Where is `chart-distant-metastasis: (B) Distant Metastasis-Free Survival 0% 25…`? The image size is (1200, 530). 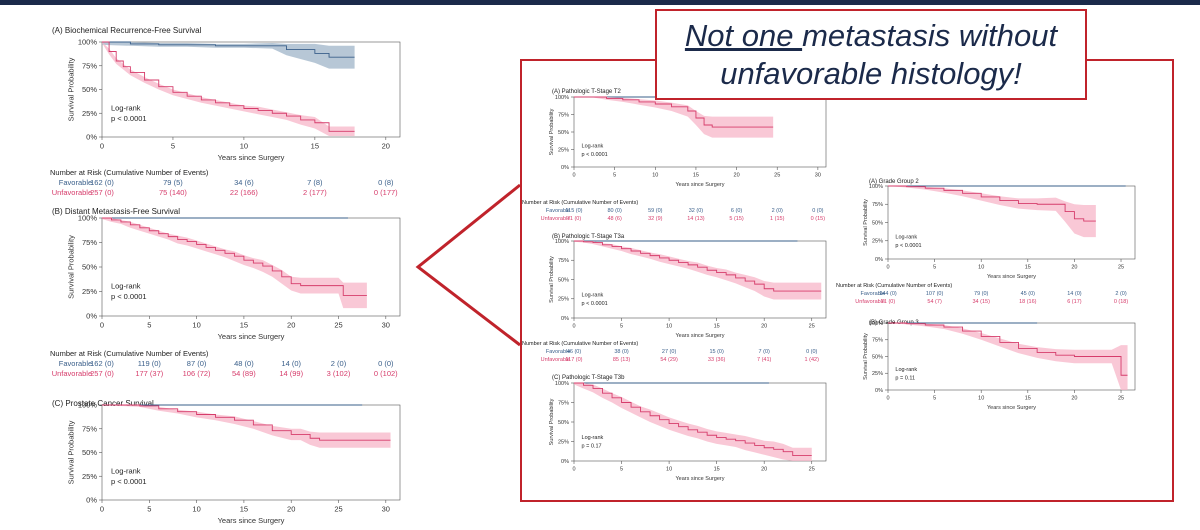
chart-distant-metastasis: (B) Distant Metastasis-Free Survival 0% 25… is located at coordinates (226, 274).